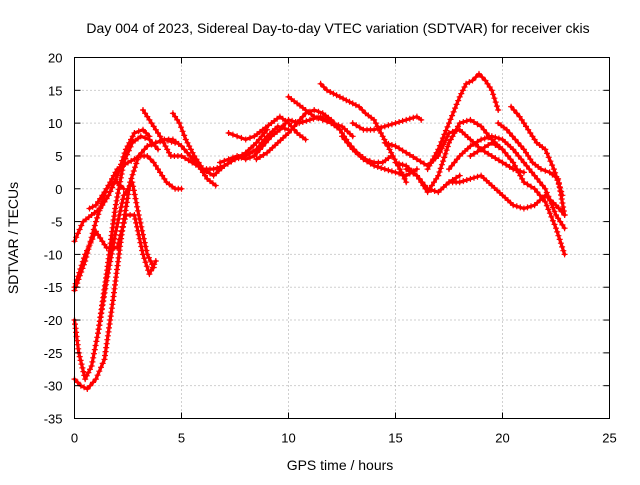  I want to click on y-tick-label: 0, so click(58, 189).